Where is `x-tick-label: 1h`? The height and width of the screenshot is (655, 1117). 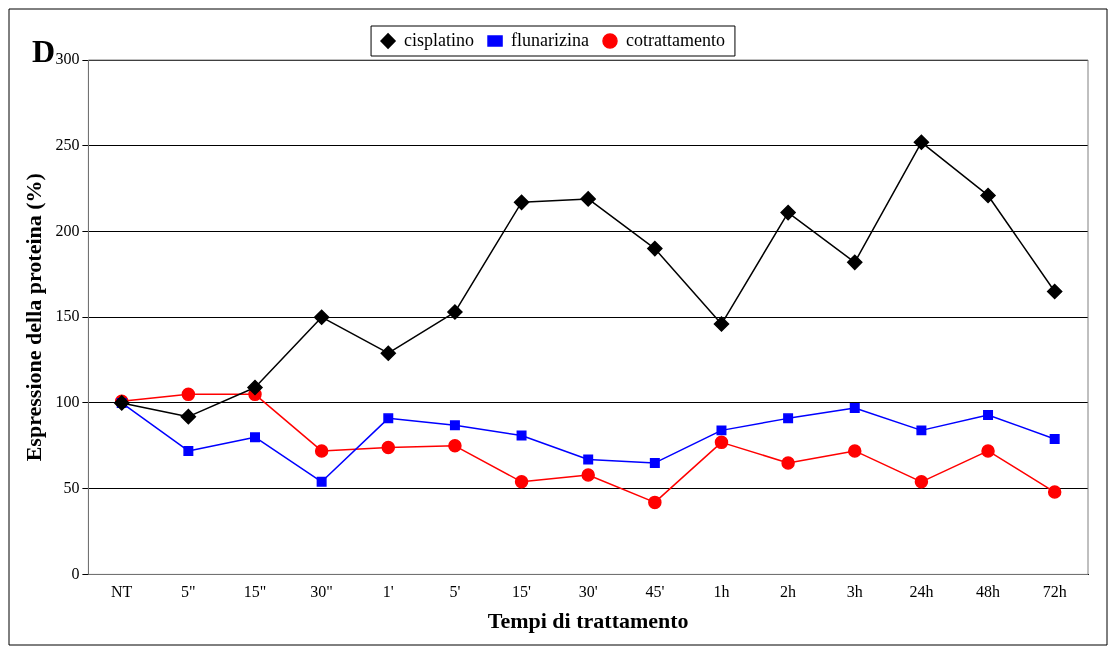
x-tick-label: 1h is located at coordinates (721, 592).